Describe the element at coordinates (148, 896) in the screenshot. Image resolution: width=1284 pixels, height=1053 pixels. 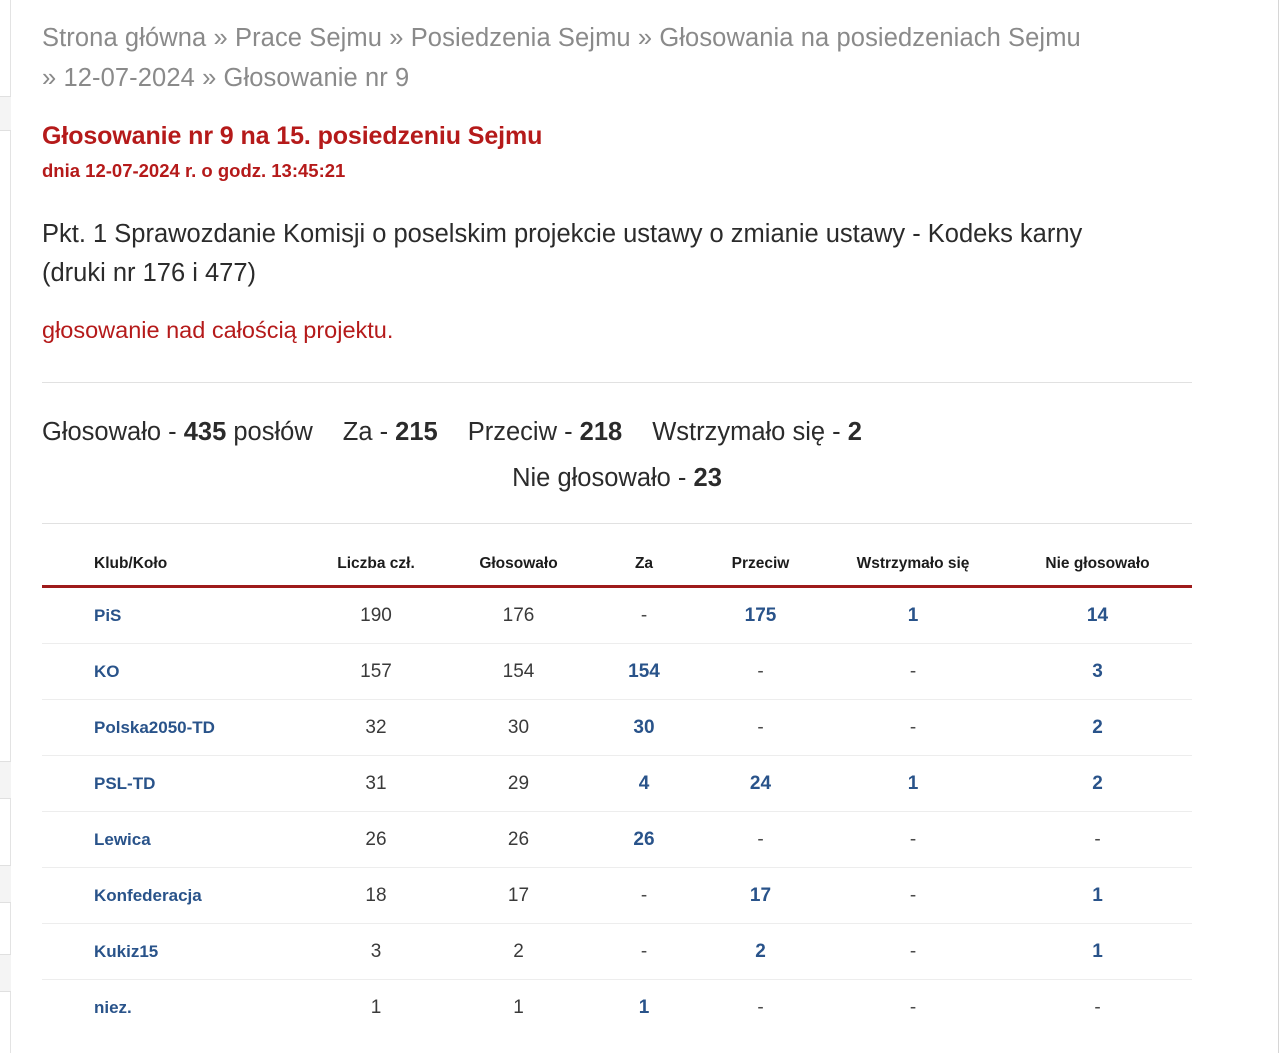
I see `club-link: Konfederacja` at that location.